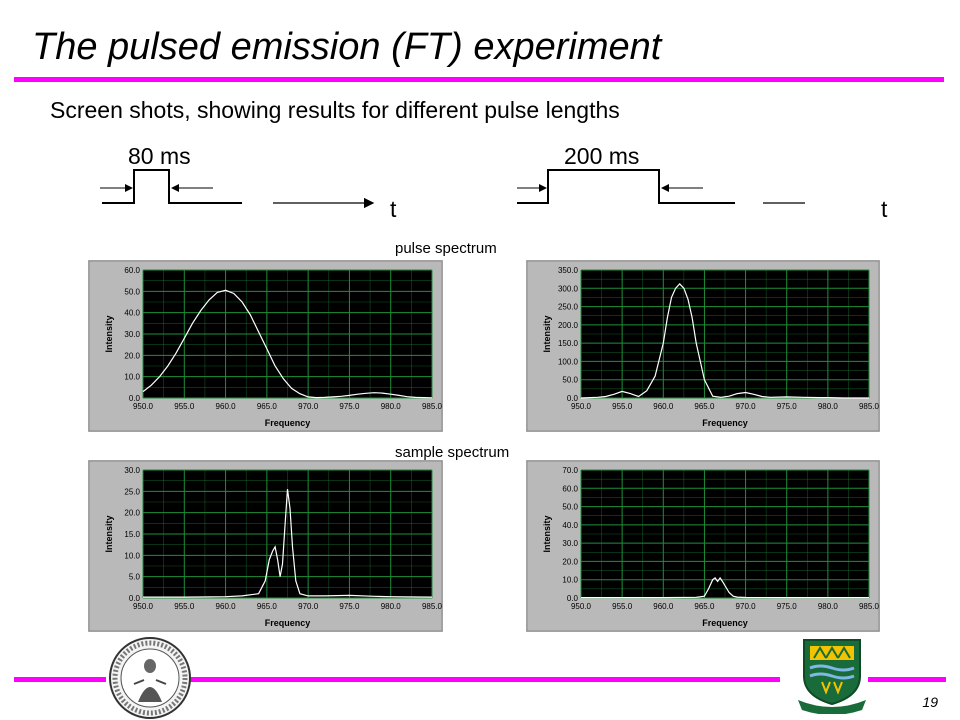 Image resolution: width=960 pixels, height=720 pixels. I want to click on slide-title: The pulsed emission (FT) experiment, so click(347, 47).